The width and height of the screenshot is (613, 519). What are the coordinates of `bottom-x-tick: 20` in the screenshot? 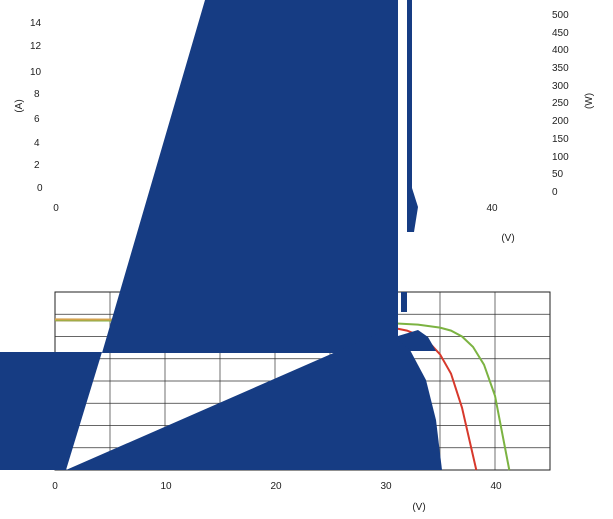 It's located at (276, 486).